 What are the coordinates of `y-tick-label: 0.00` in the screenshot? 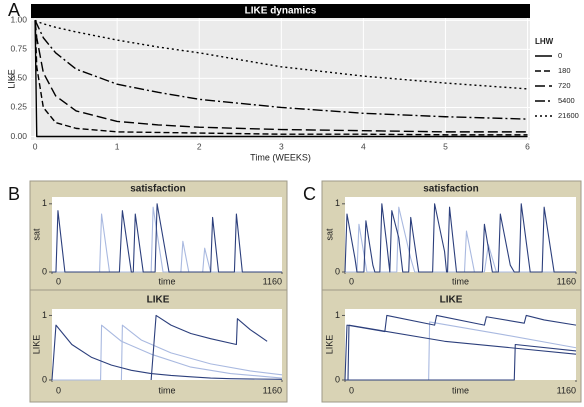 It's located at (18, 136).